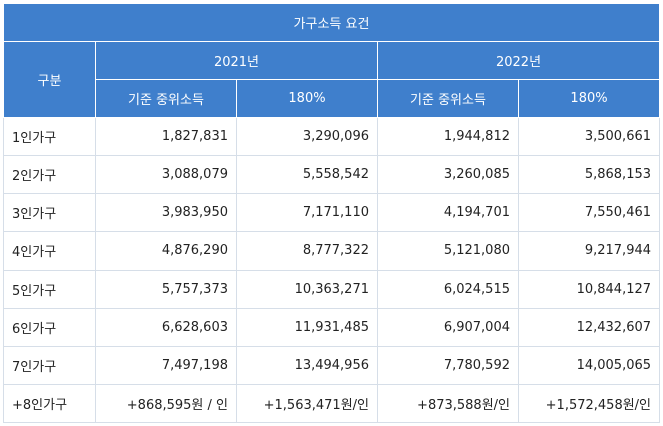  I want to click on cell-2022-180: 14,005,065, so click(589, 365).